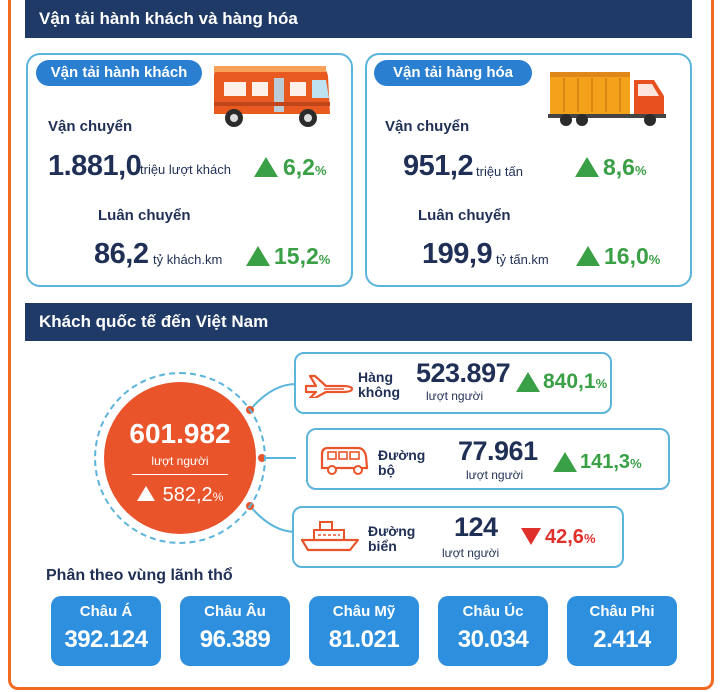 The image size is (720, 692). Describe the element at coordinates (471, 553) in the screenshot. I see `mode-sea-unit: lượt người` at that location.